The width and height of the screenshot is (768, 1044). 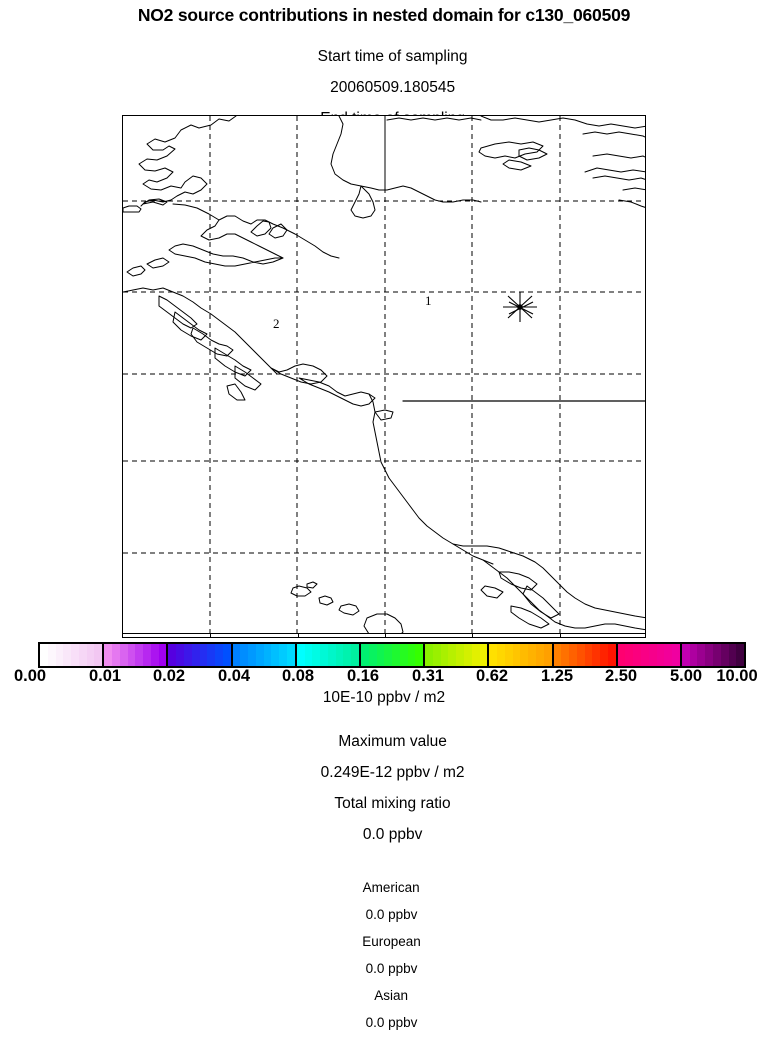 I want to click on colorbar, so click(x=392, y=655).